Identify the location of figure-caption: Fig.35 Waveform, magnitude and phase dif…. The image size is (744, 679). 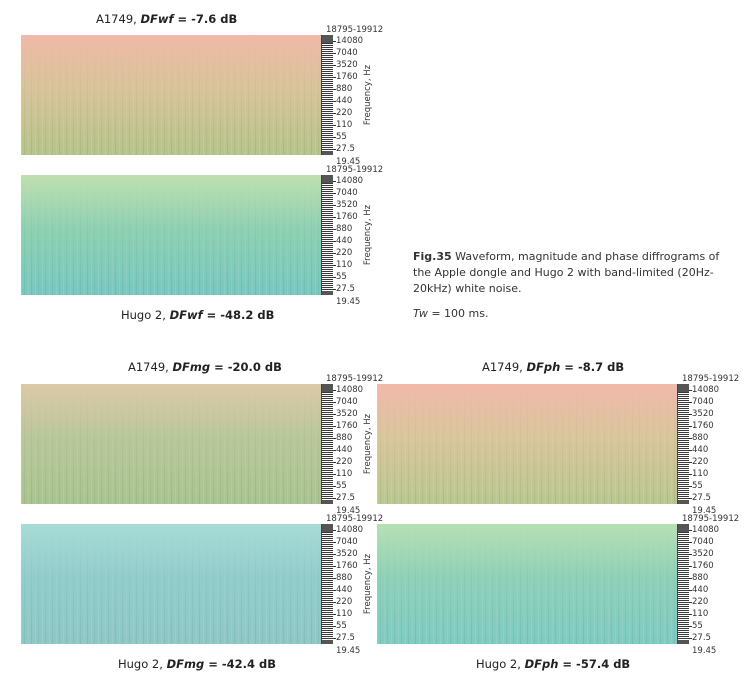
(574, 273).